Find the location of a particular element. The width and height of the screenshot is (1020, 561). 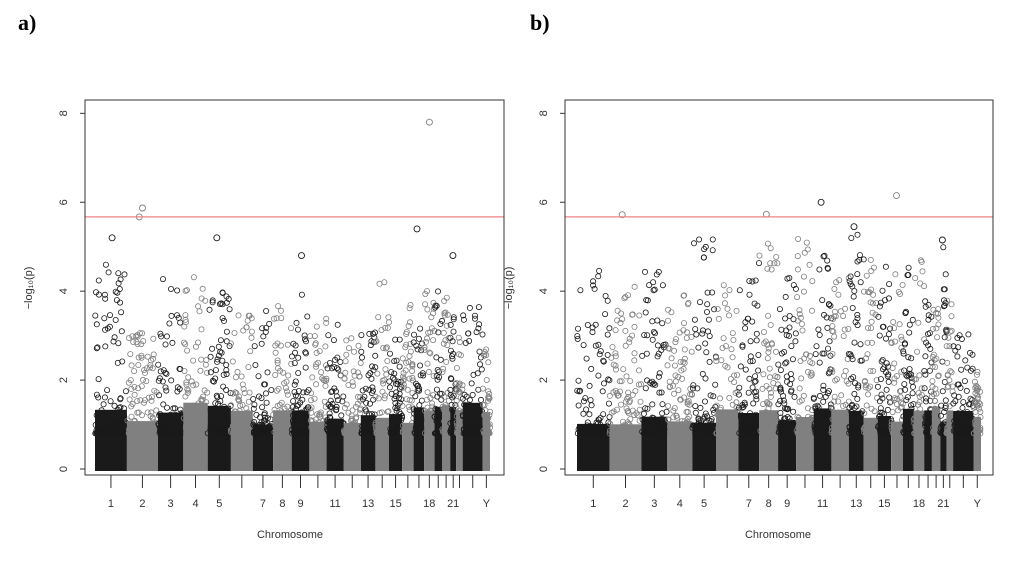

top-hit-chr18 is located at coordinates (429, 122).